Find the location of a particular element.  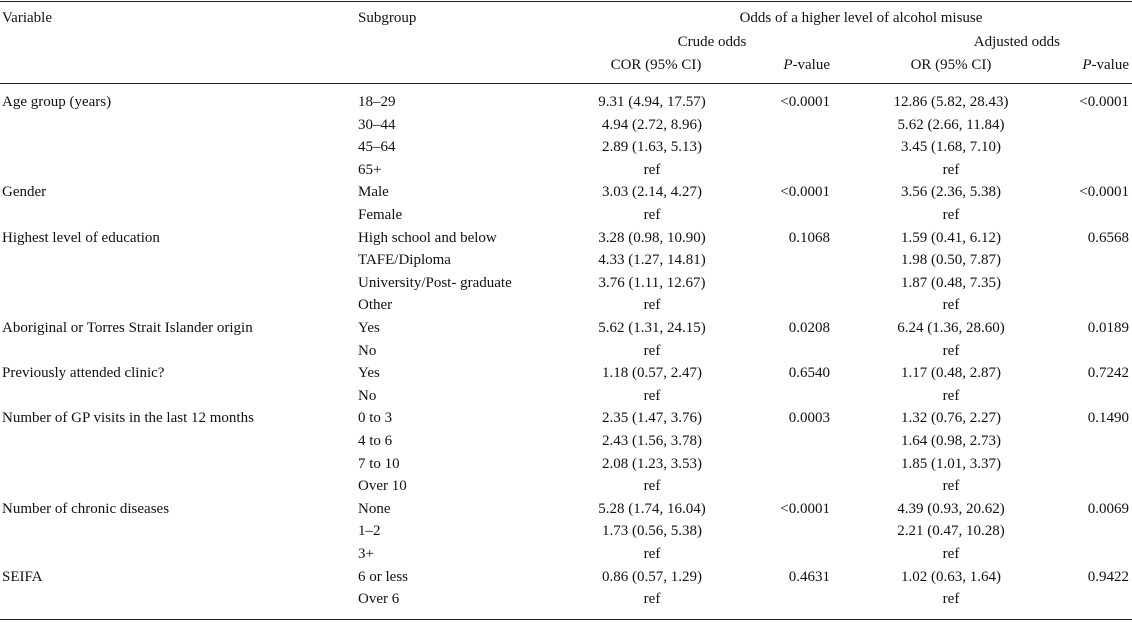

row-subgroup: Yes is located at coordinates (369, 328).